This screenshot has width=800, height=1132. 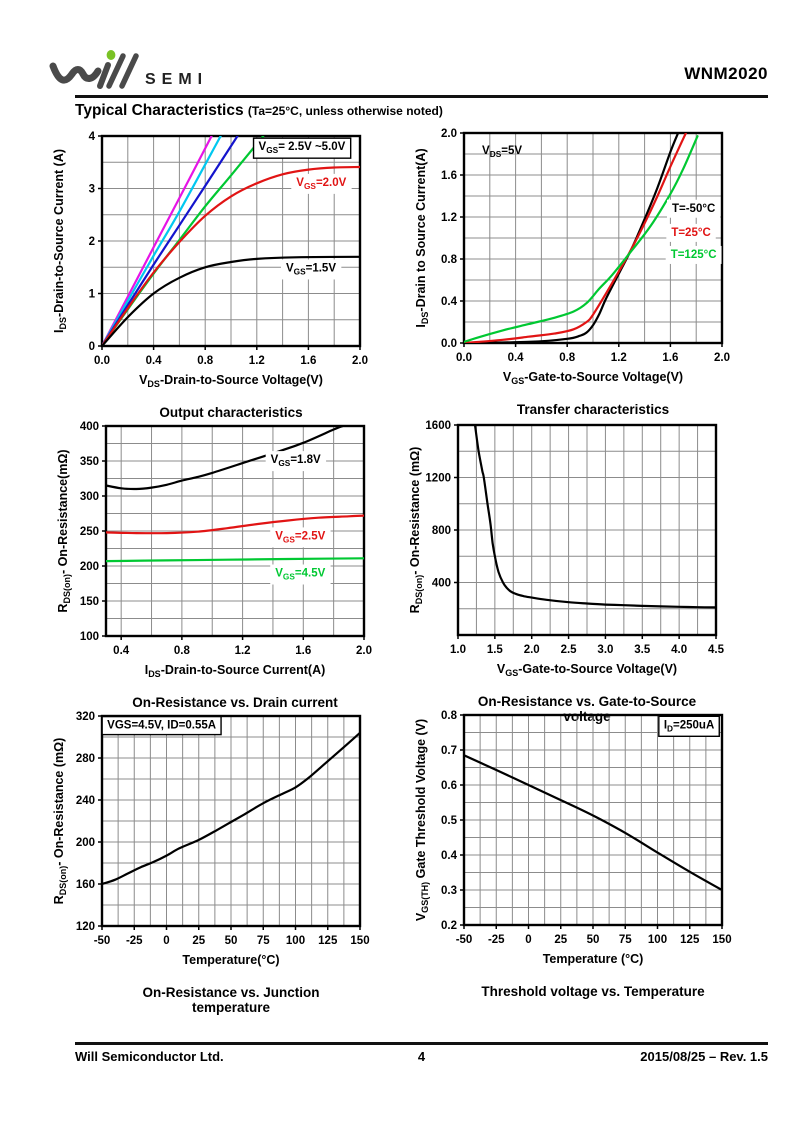 What do you see at coordinates (421, 1043) in the screenshot?
I see `footer-rule` at bounding box center [421, 1043].